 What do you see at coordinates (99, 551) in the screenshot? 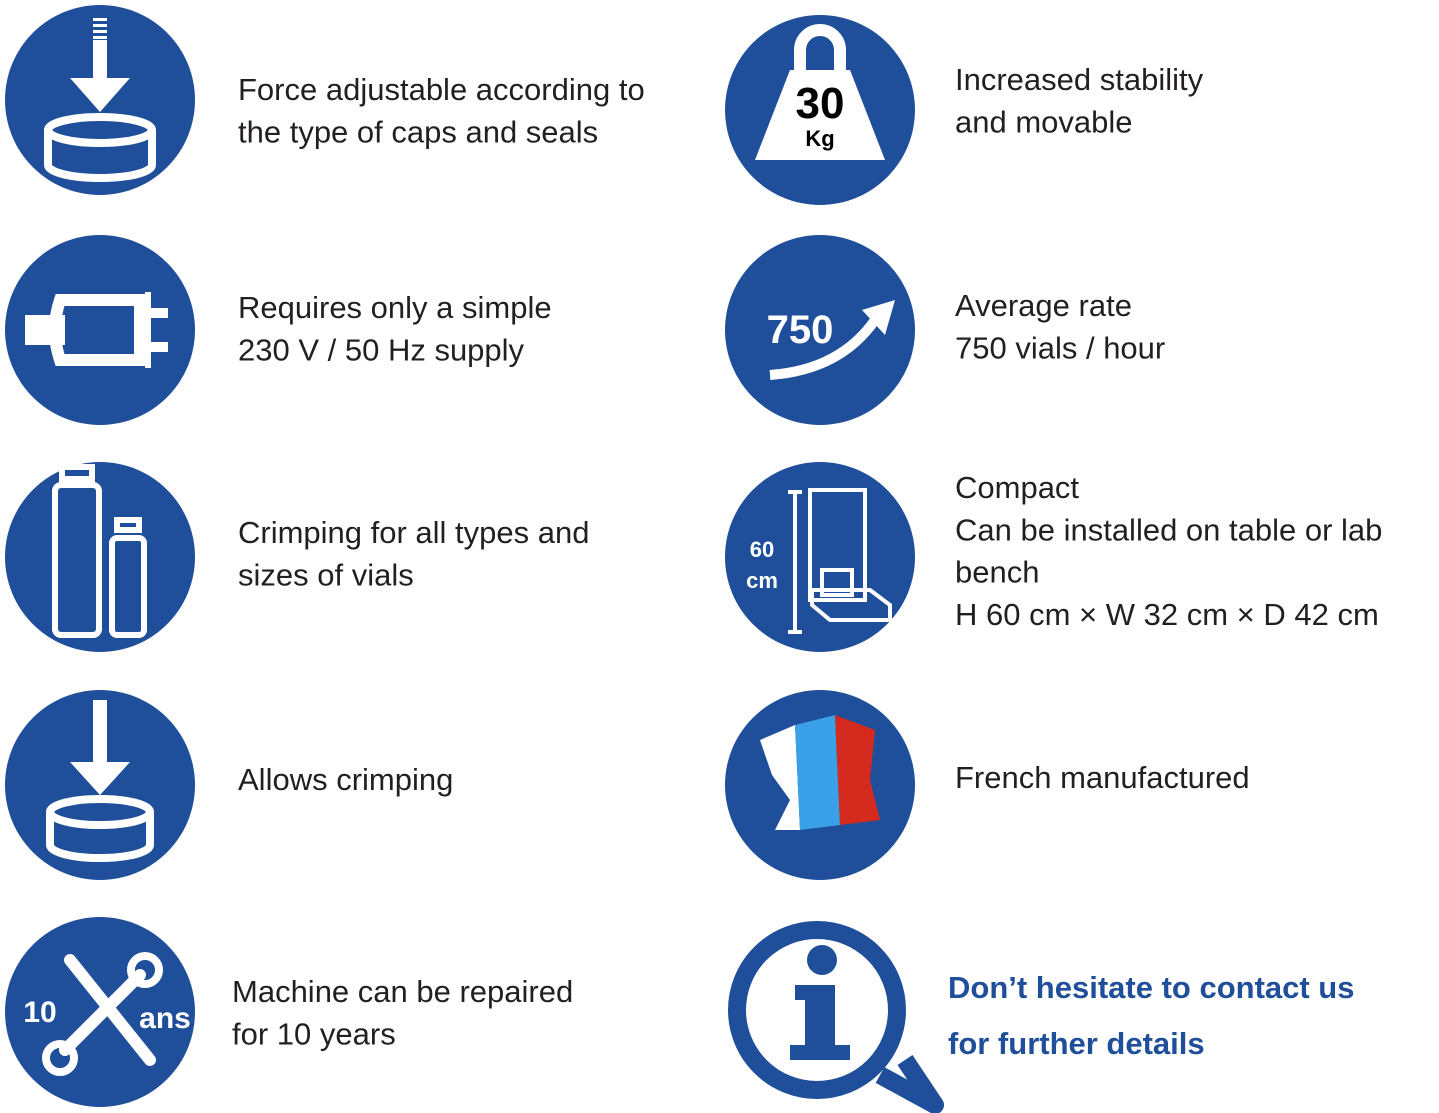
I see `vials-icon` at bounding box center [99, 551].